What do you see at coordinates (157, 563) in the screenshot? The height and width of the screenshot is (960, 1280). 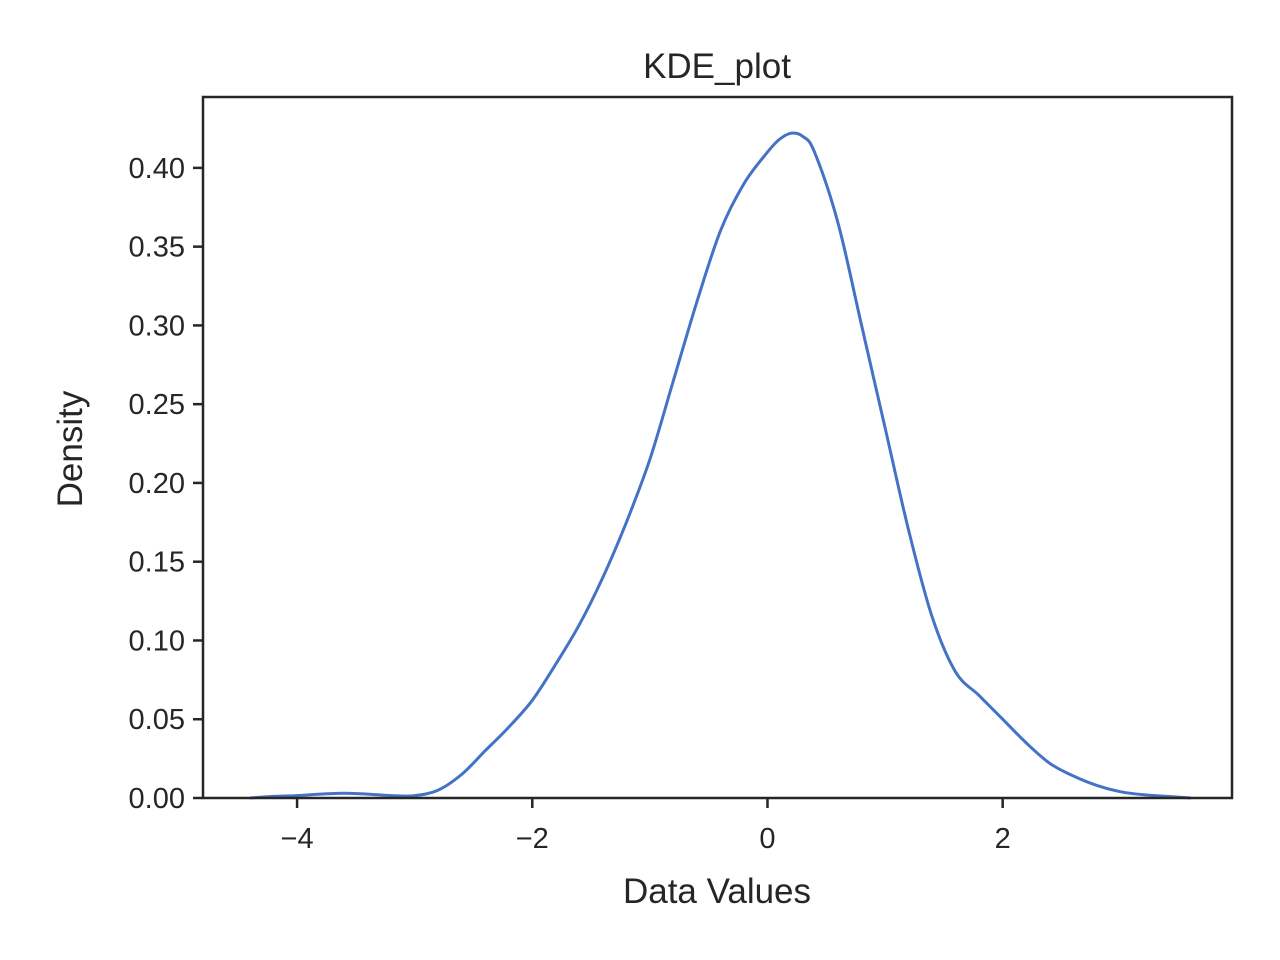 I see `y-tick-label: 0.15` at bounding box center [157, 563].